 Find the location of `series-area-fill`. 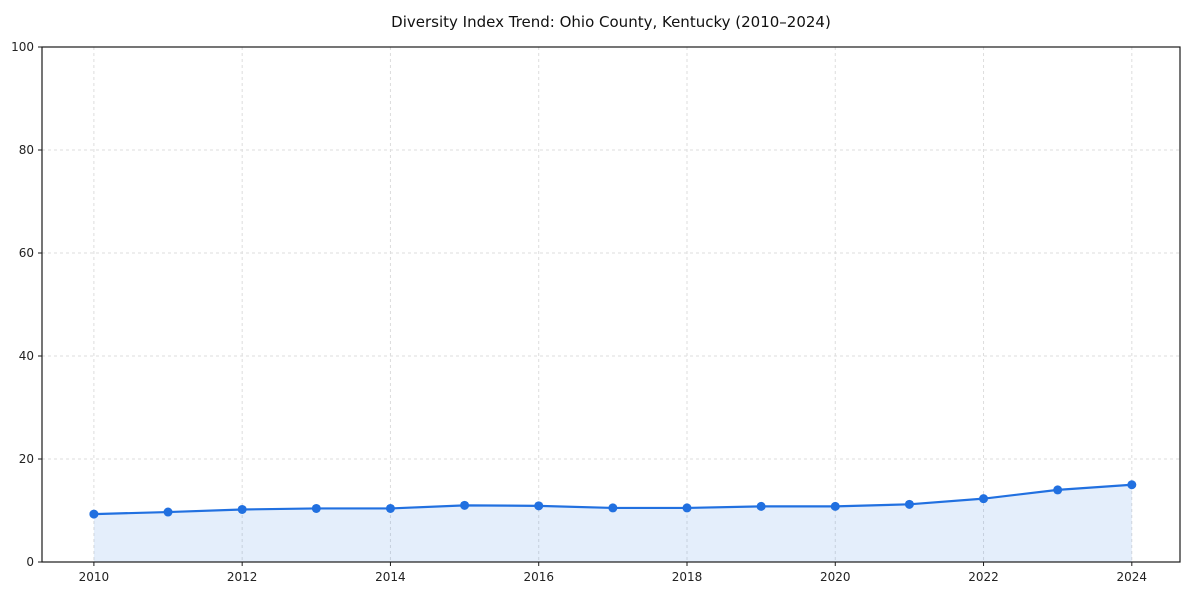

series-area-fill is located at coordinates (612, 523).